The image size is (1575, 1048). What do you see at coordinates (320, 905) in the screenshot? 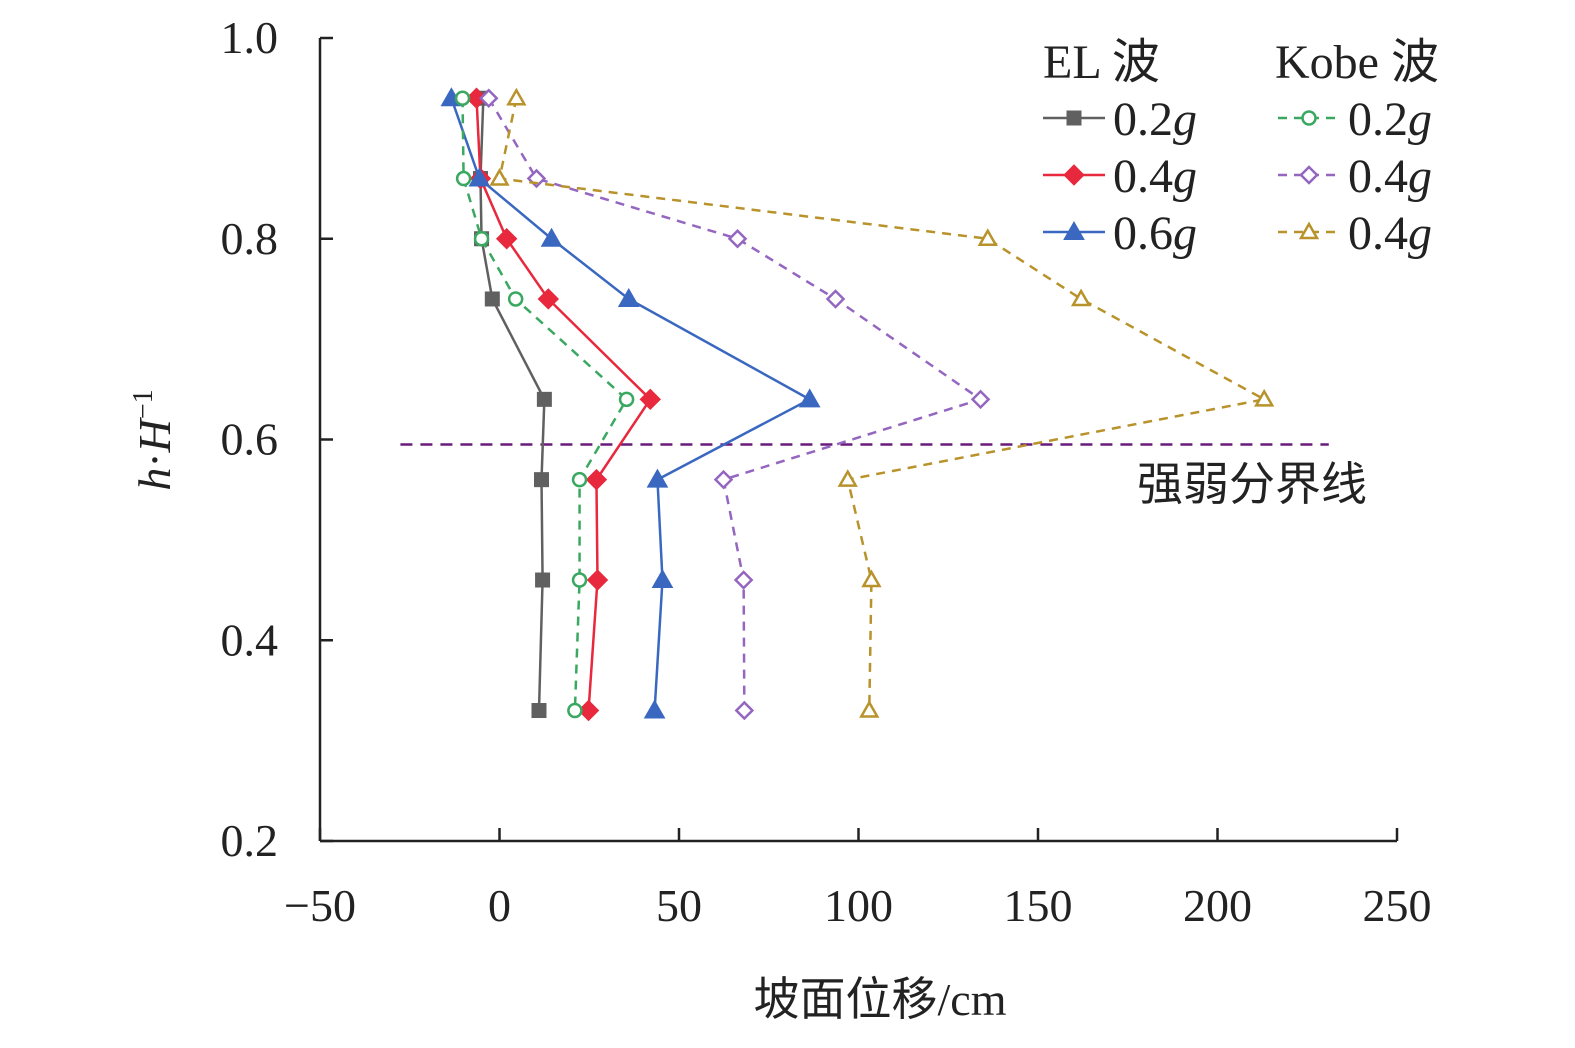
I see `x-tick-label: −50` at bounding box center [320, 905].